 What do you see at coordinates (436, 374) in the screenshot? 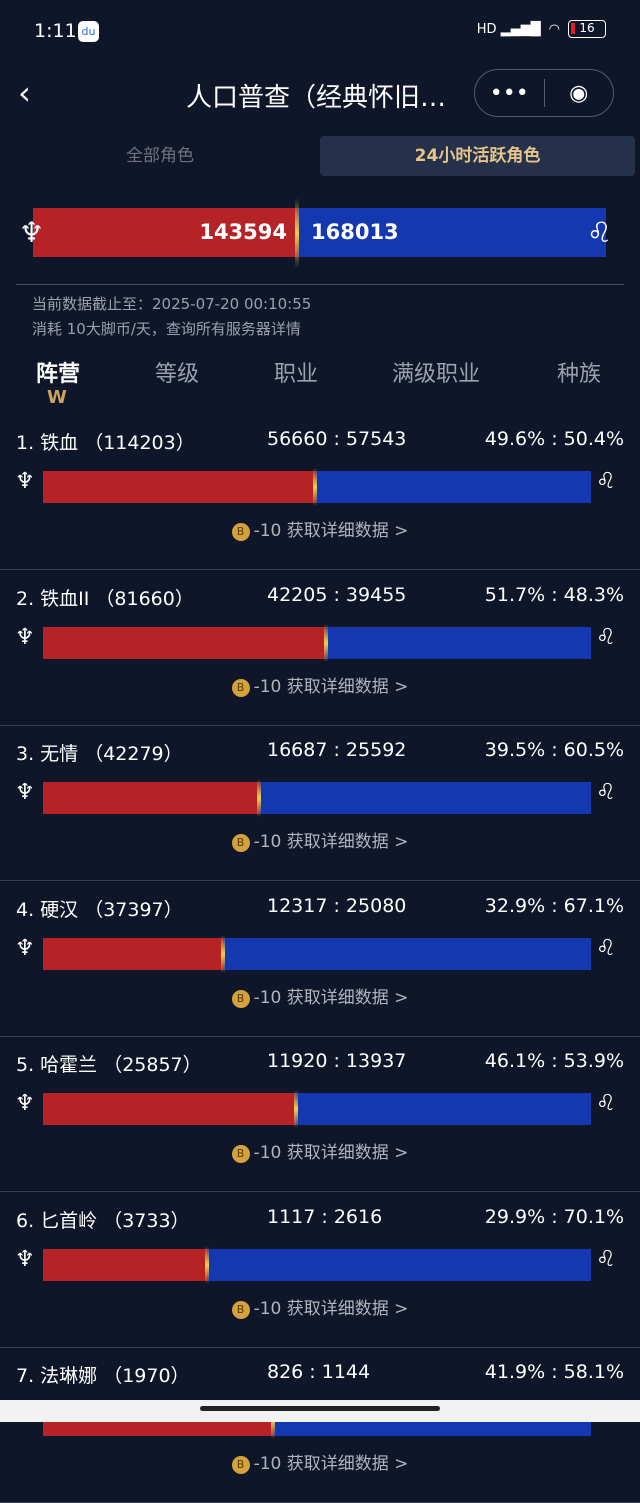
I see `tab-max-level-class: 满级职业` at bounding box center [436, 374].